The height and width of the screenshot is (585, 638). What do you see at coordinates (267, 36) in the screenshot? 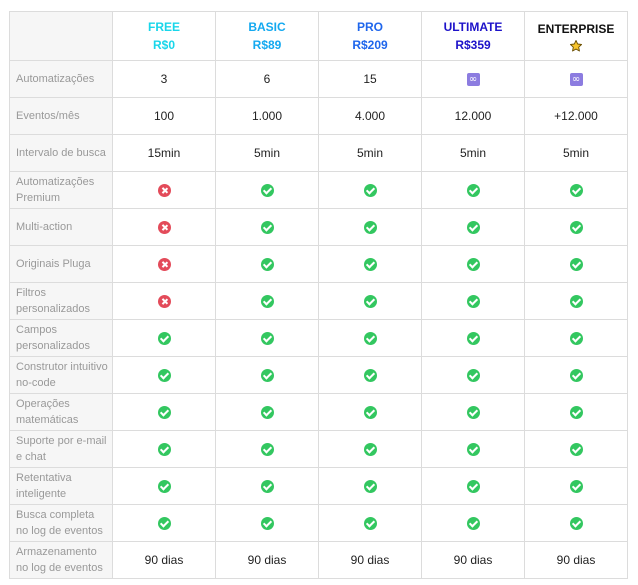
I see `plan-header-basic: BASIC R$89` at bounding box center [267, 36].